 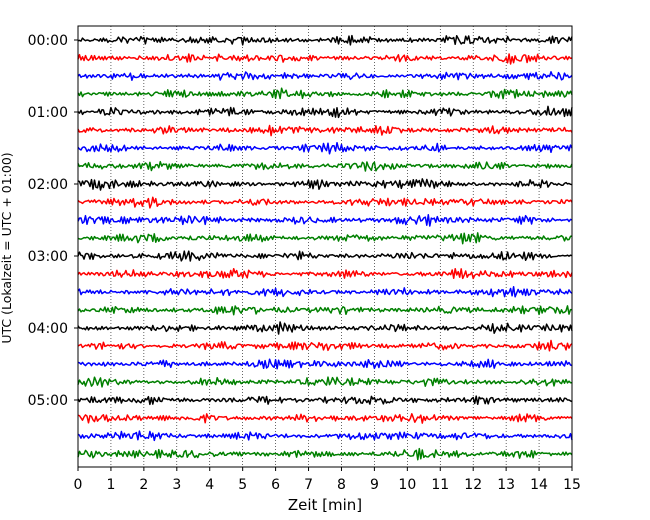 What do you see at coordinates (374, 485) in the screenshot?
I see `x-tick-label-9: 9` at bounding box center [374, 485].